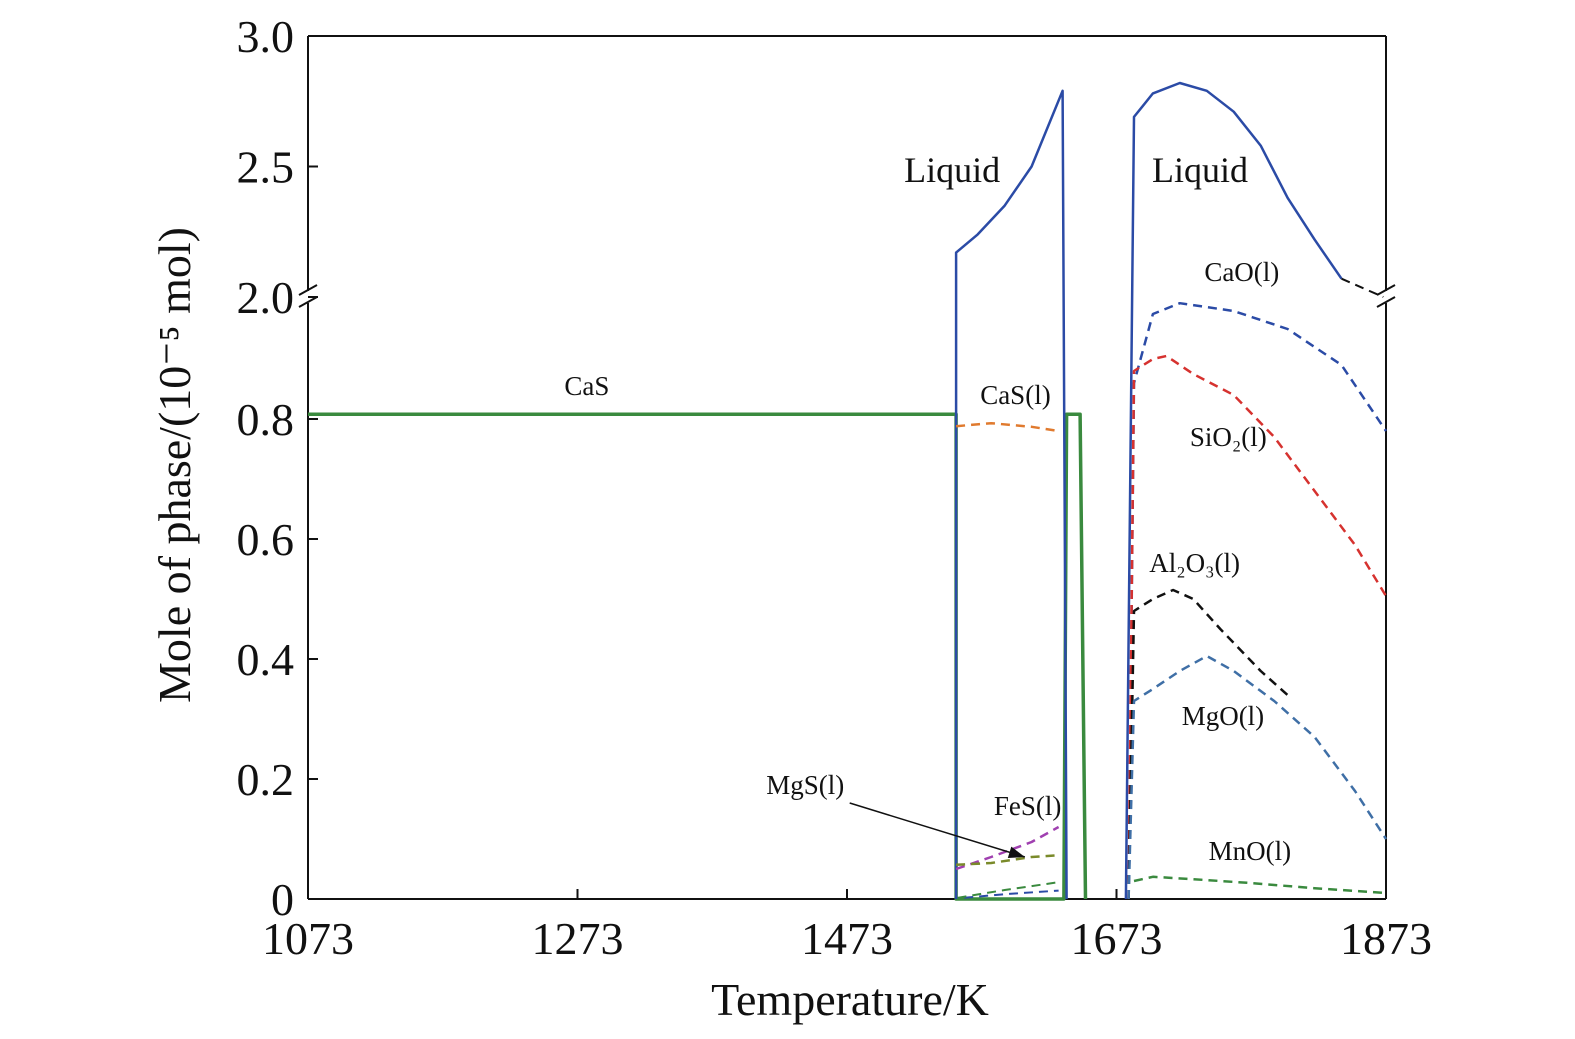 This screenshot has height=1039, width=1575. I want to click on series-line-trace-green, so click(1008, 890).